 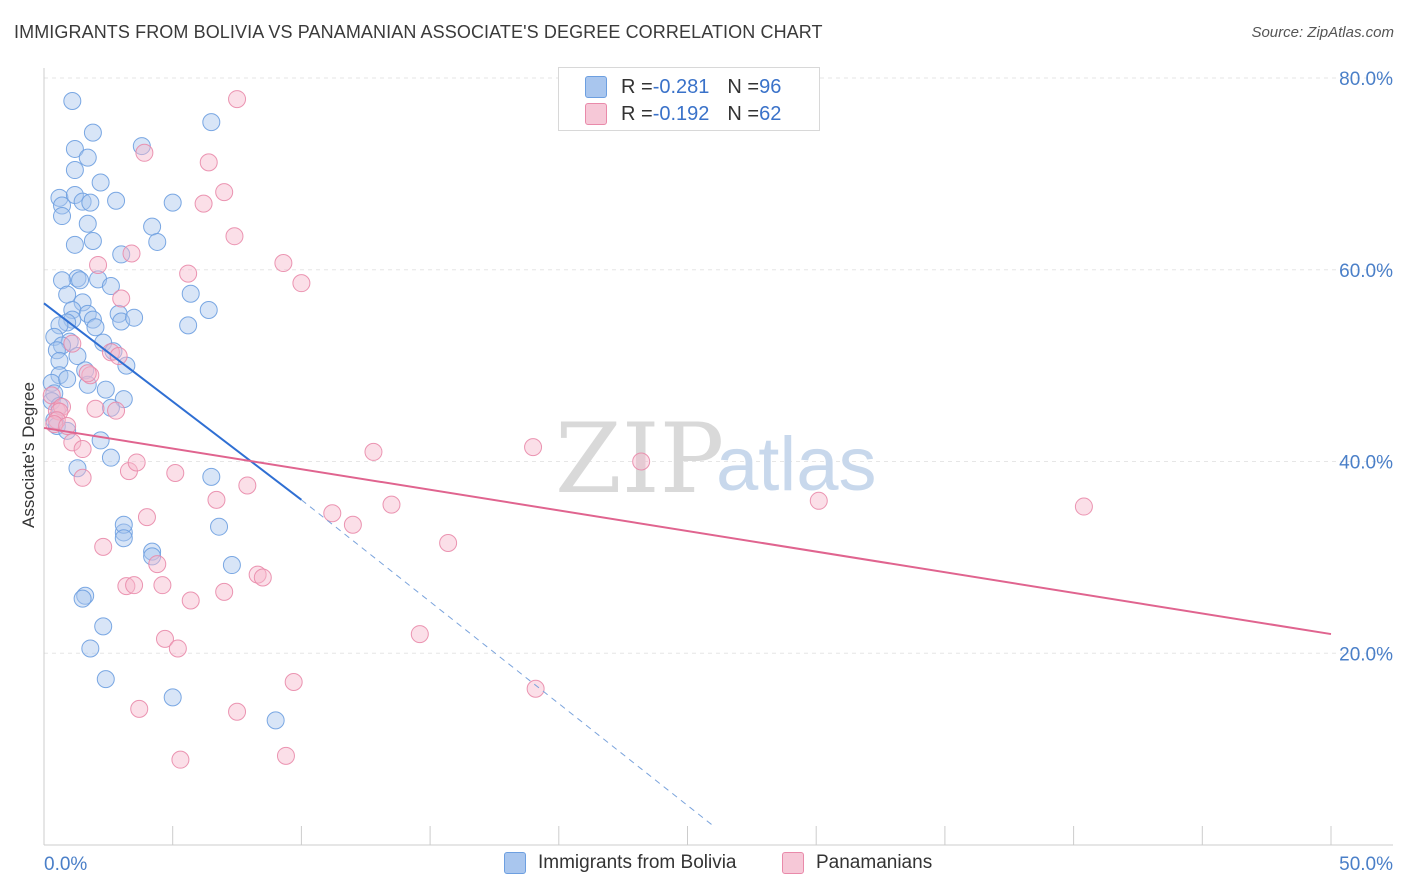 I want to click on legend-row-panamanian: R = -0.192 N = 62, so click(x=683, y=114).